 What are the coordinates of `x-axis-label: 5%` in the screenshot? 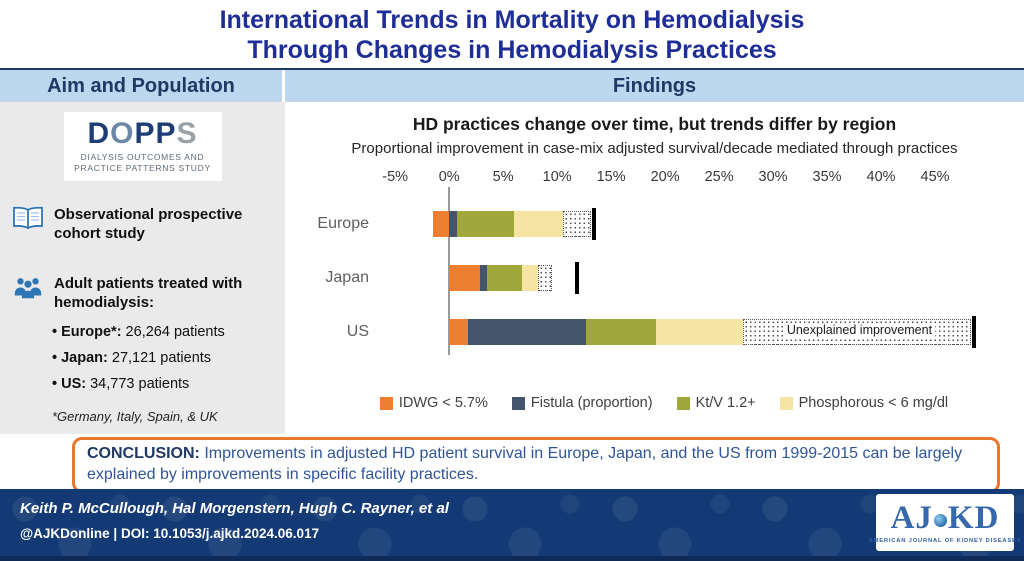 It's located at (503, 177).